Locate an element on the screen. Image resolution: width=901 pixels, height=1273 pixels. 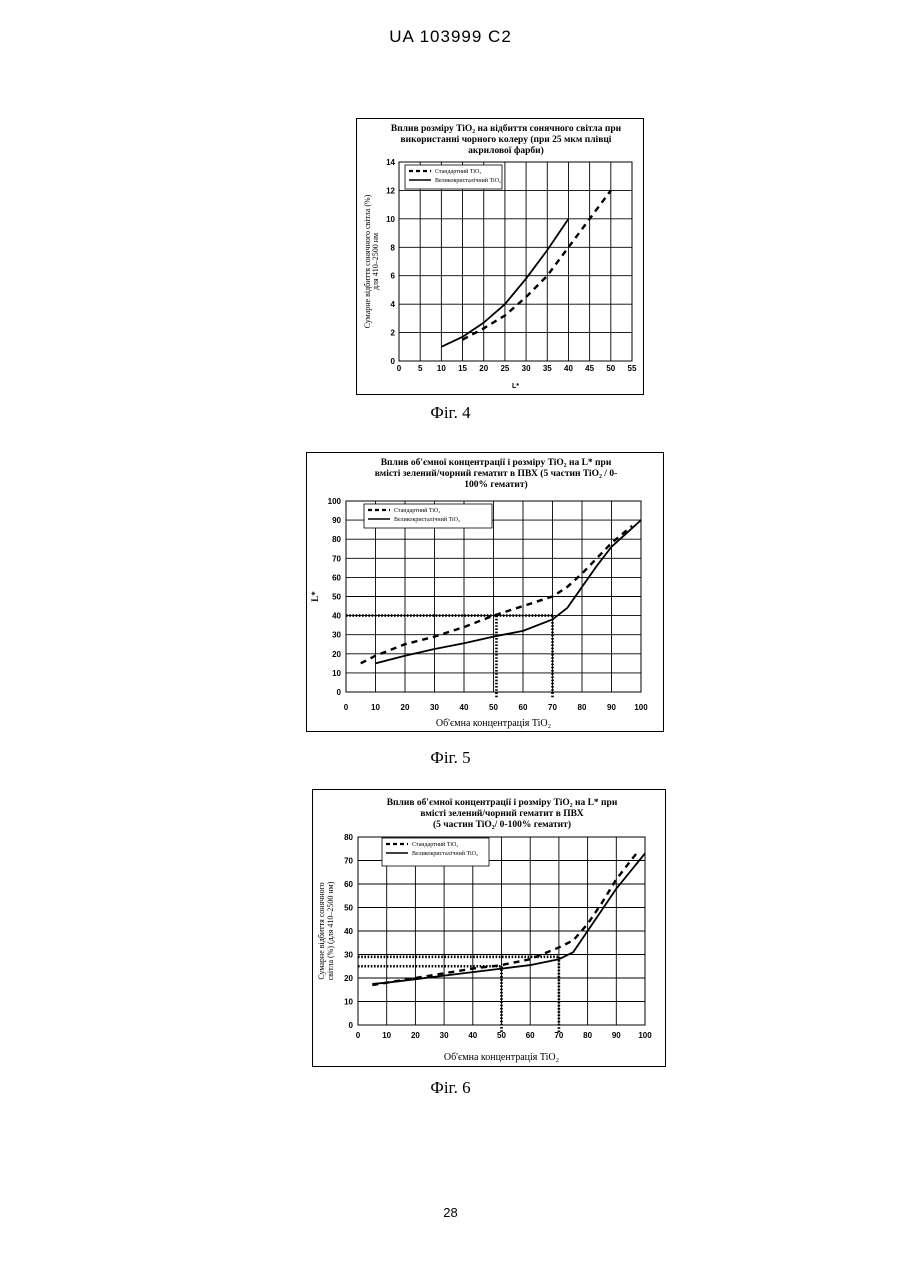
y-tick-label: 14 is located at coordinates (390, 162).